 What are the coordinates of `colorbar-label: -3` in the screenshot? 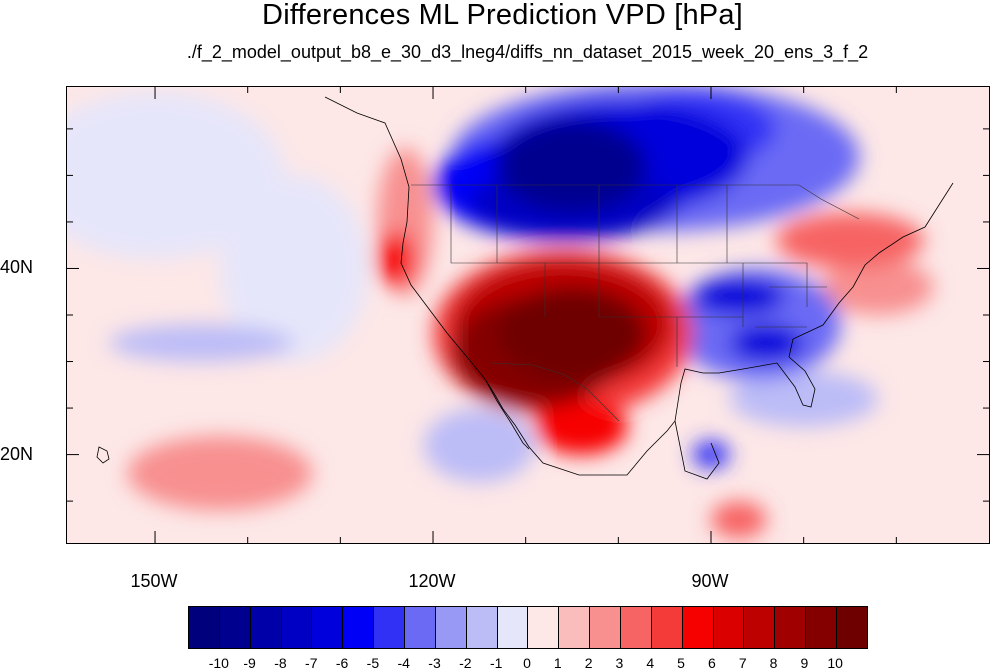 It's located at (434, 663).